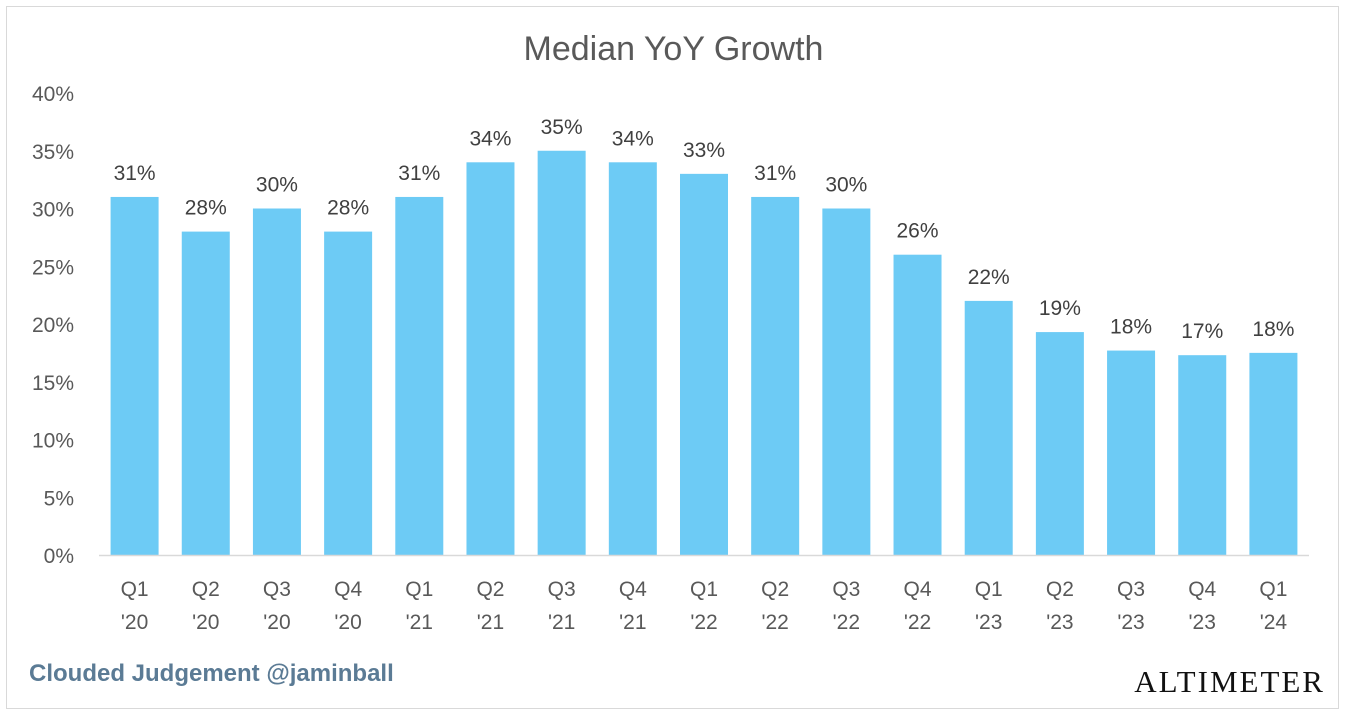  I want to click on data-label: 35%, so click(562, 127).